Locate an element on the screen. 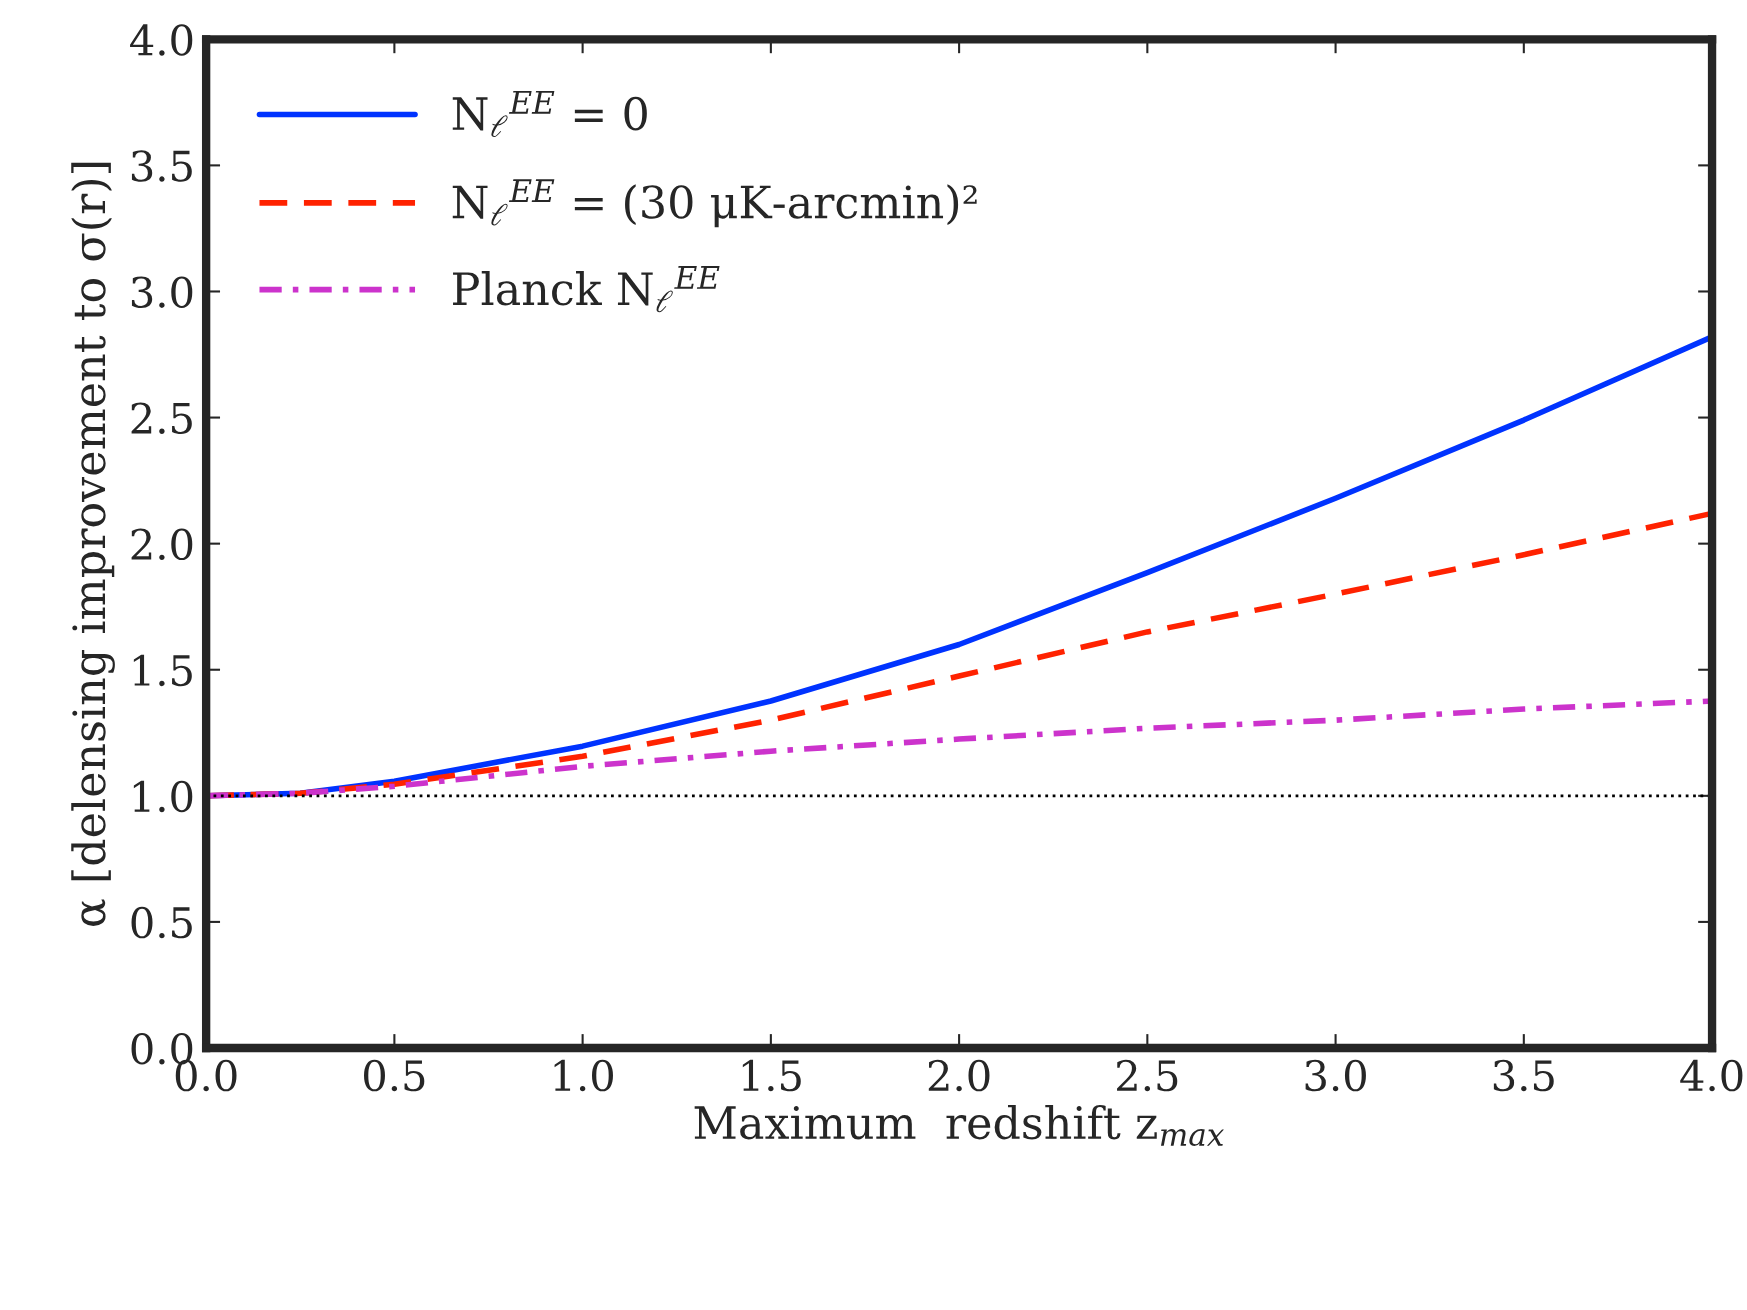 This screenshot has height=1310, width=1747. y-tick-label: 4.0 is located at coordinates (161, 40).